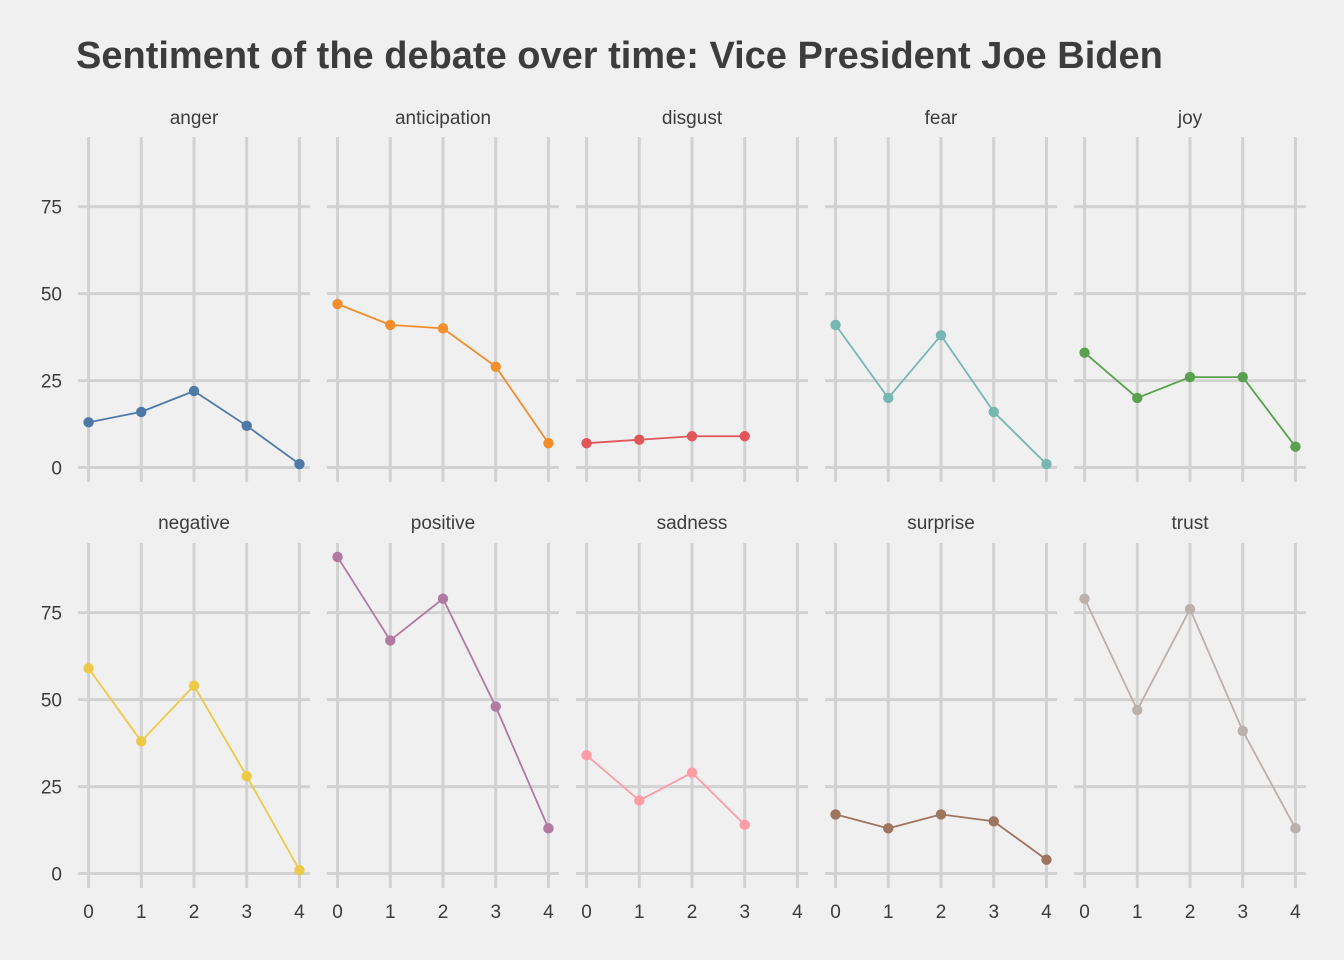  Describe the element at coordinates (692, 295) in the screenshot. I see `facet-disgust: disgust` at that location.